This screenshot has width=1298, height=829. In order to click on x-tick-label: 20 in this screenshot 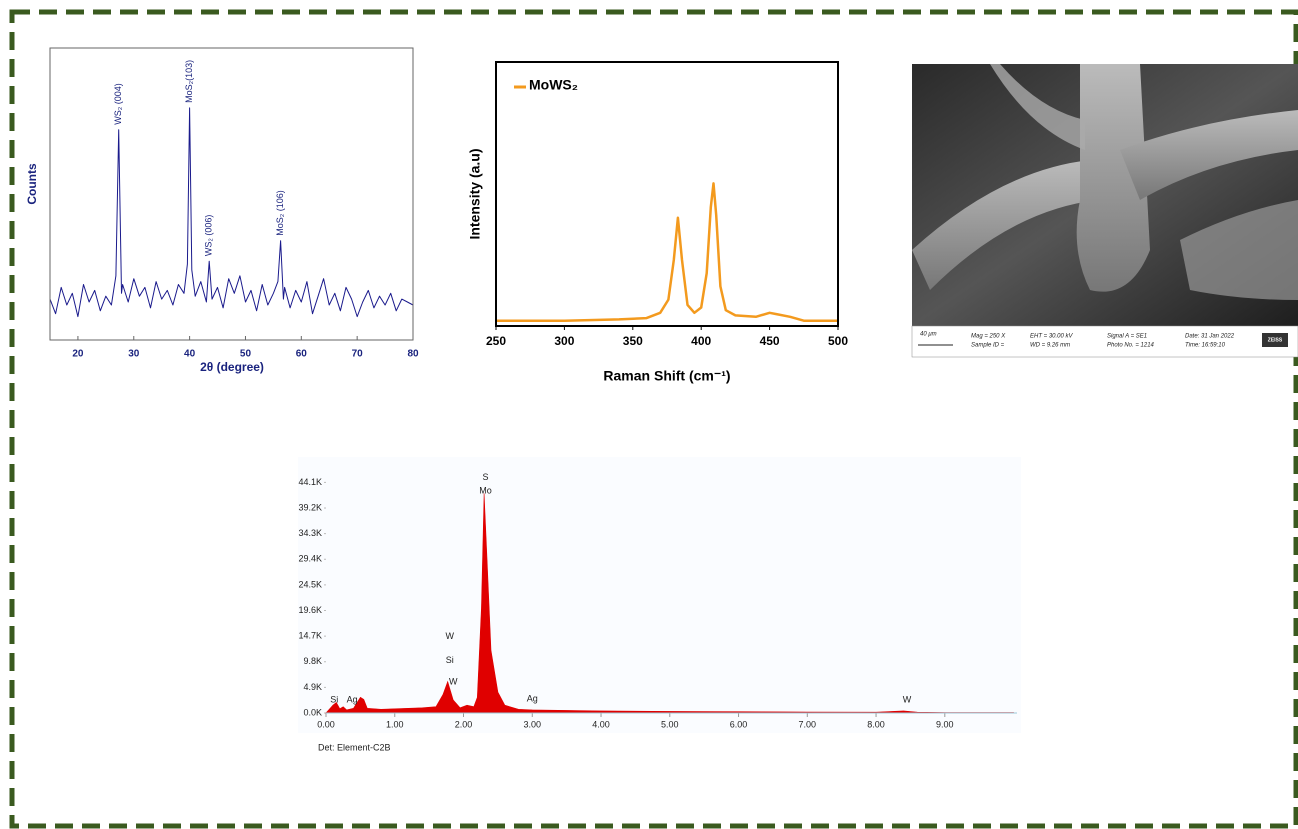, I will do `click(78, 354)`.